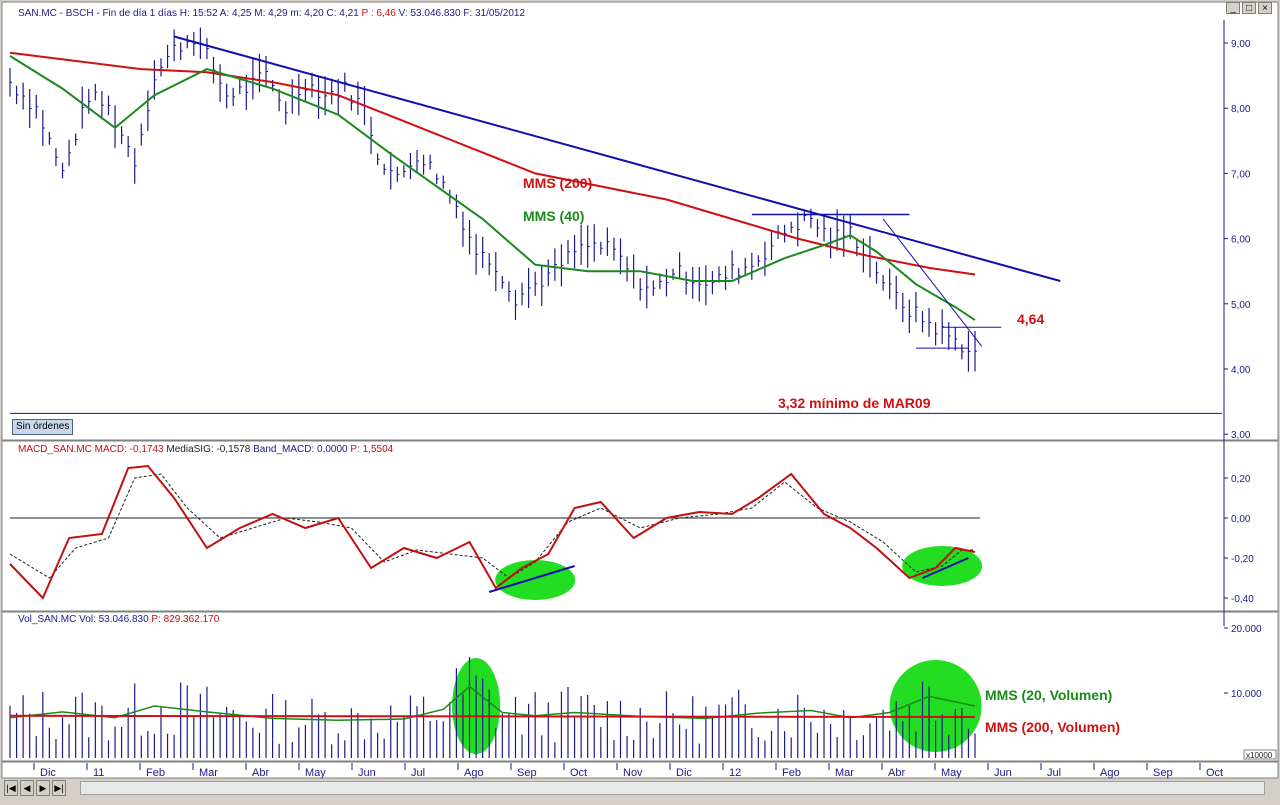 The height and width of the screenshot is (805, 1280). Describe the element at coordinates (11, 788) in the screenshot. I see `first-button: |◀` at that location.